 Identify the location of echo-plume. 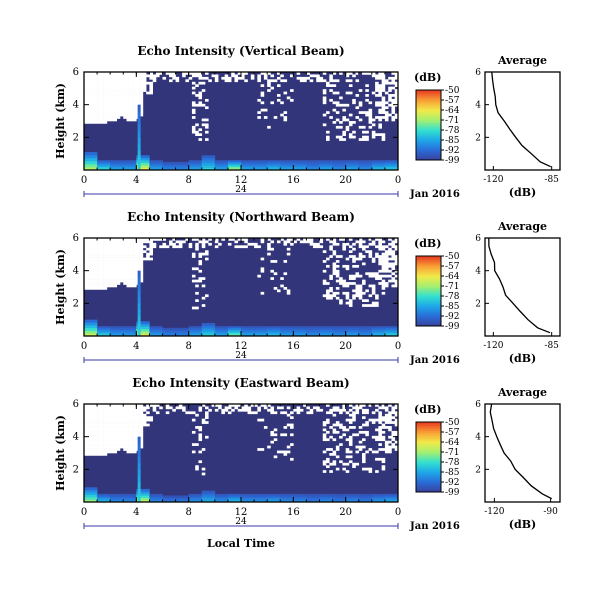
(139, 469).